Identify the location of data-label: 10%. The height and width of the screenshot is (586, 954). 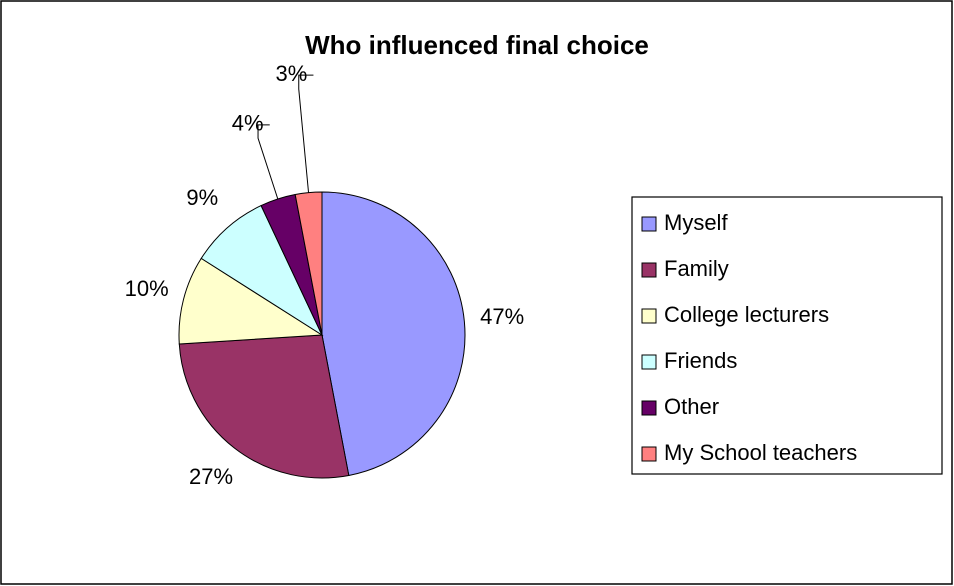
(147, 288).